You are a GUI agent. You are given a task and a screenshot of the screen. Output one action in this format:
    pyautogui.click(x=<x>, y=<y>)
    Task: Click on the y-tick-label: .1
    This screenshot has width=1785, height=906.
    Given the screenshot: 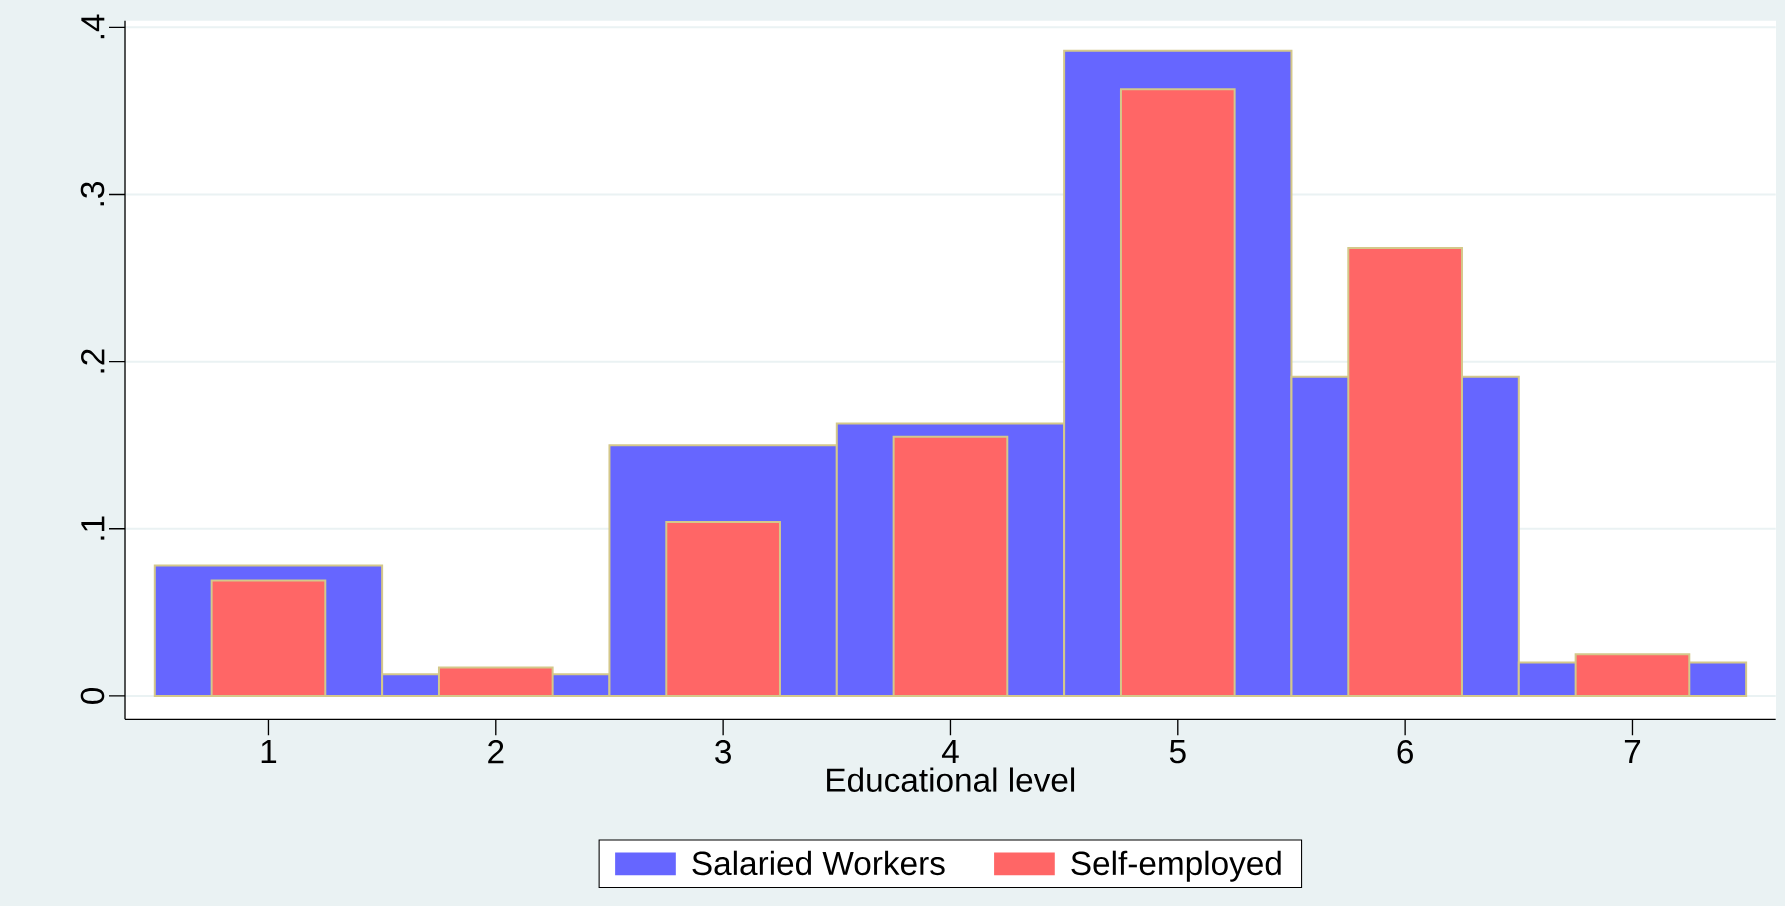 What is the action you would take?
    pyautogui.click(x=93, y=528)
    